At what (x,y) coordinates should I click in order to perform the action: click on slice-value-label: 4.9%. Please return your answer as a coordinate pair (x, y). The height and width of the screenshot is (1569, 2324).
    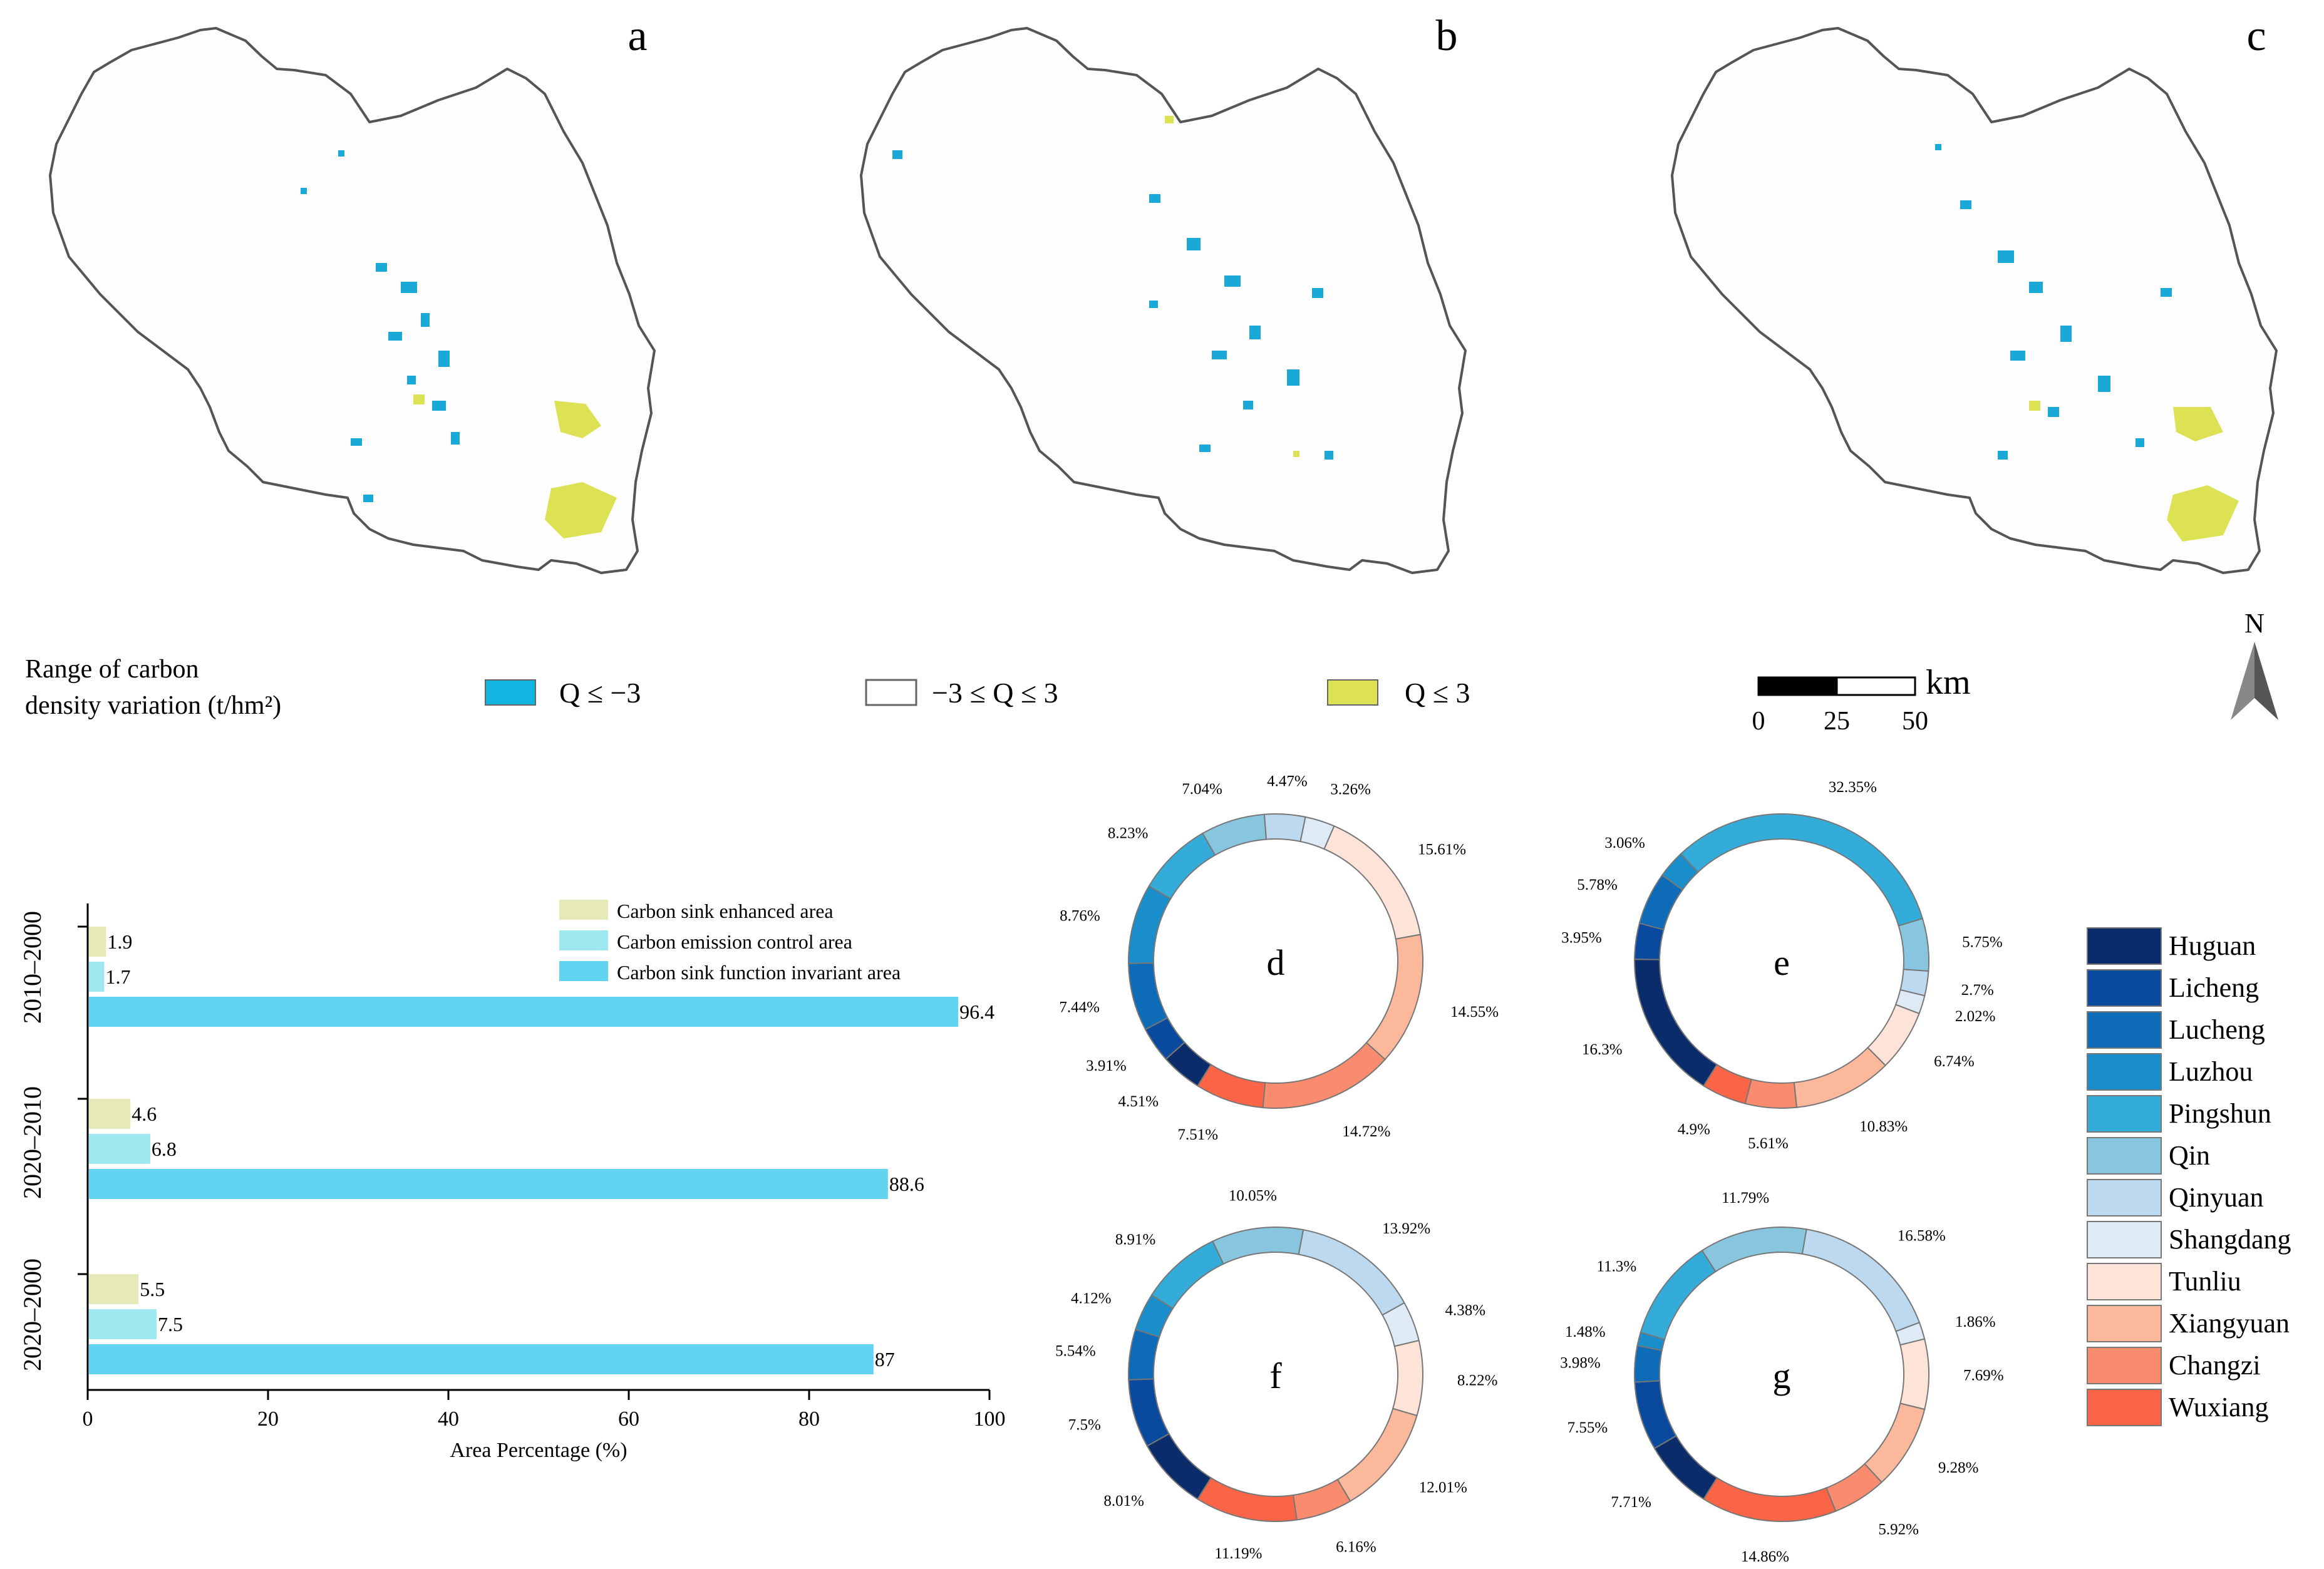
    Looking at the image, I should click on (1694, 1129).